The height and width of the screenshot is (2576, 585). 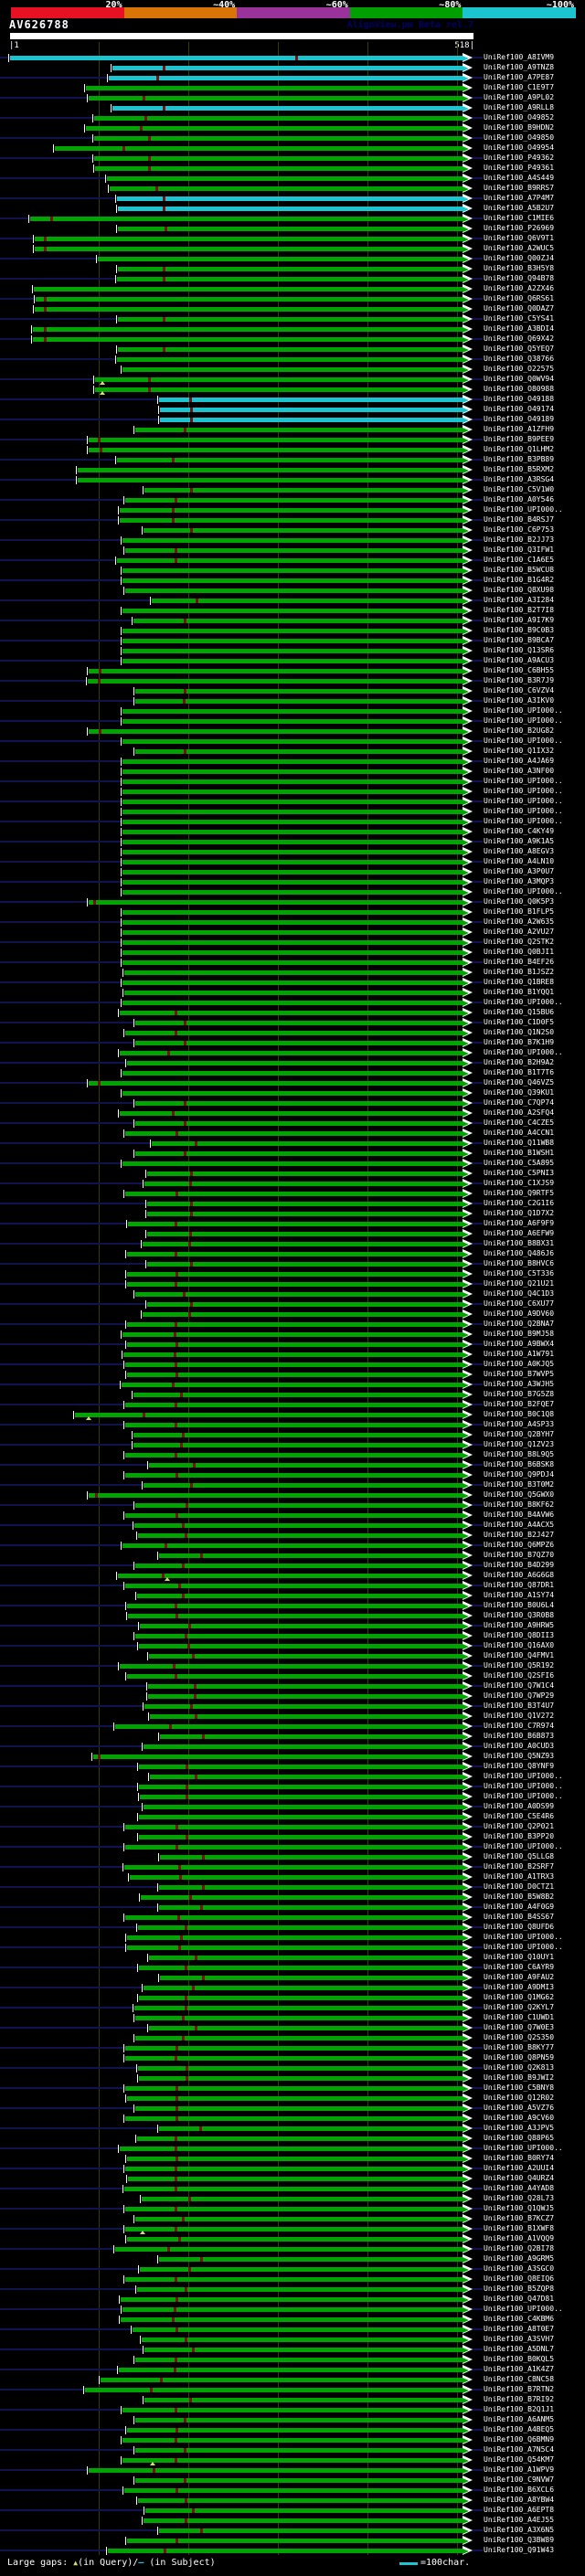 I want to click on hit-label: UniRef100_Q88P65, so click(x=519, y=2138).